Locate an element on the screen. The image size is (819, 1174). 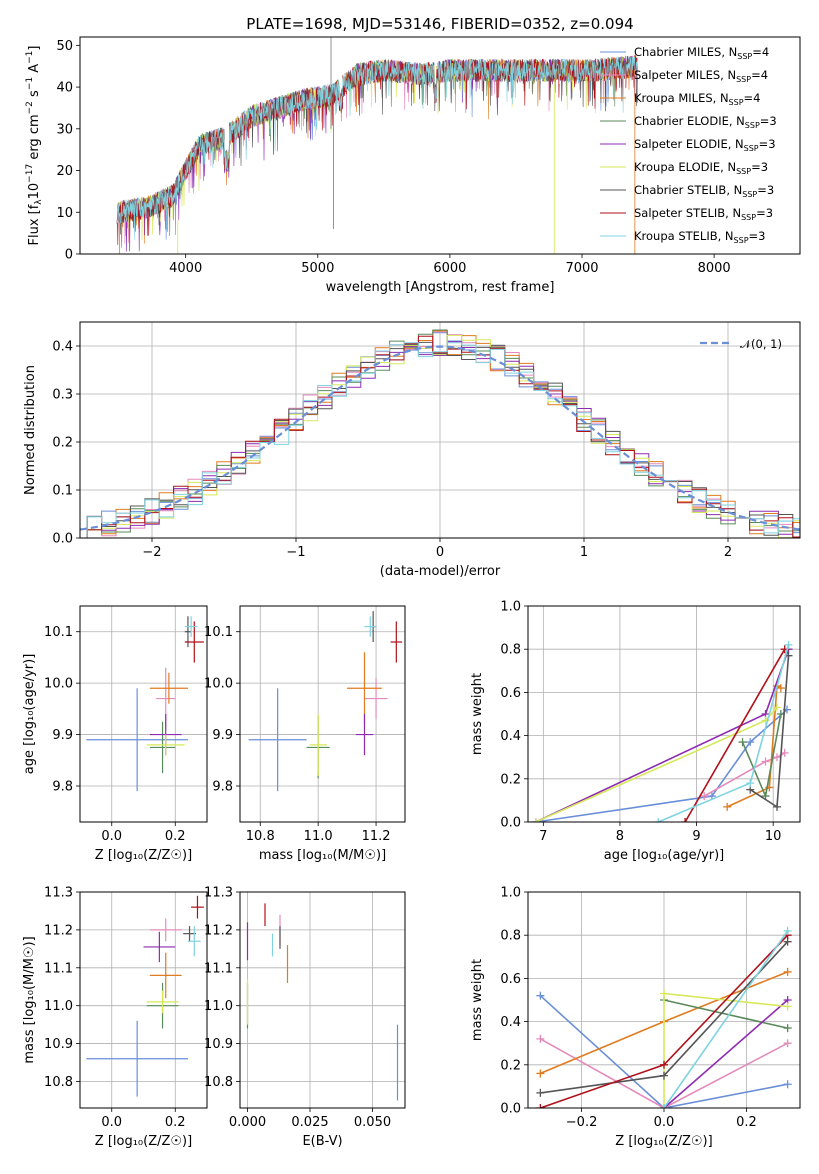
x-tick-label: 1 is located at coordinates (584, 552).